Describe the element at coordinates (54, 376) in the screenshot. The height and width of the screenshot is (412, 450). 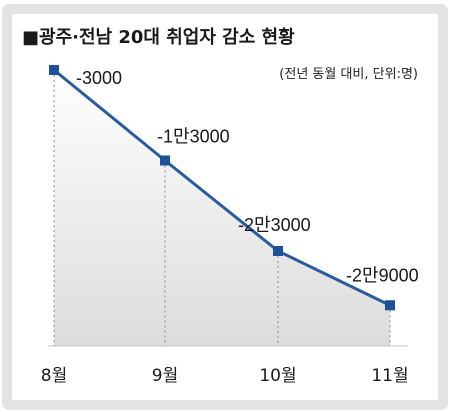
I see `x-tick-label: 8월` at that location.